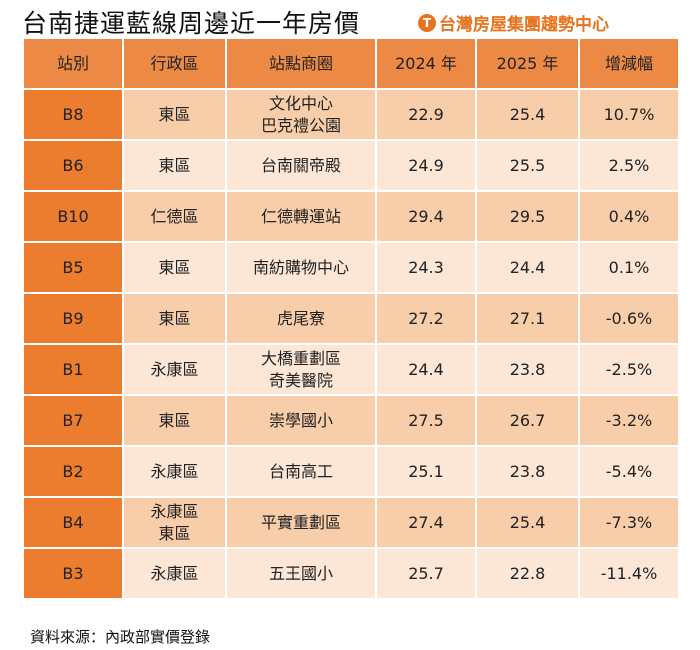 The image size is (700, 650). I want to click on cell-station: B4, so click(73, 522).